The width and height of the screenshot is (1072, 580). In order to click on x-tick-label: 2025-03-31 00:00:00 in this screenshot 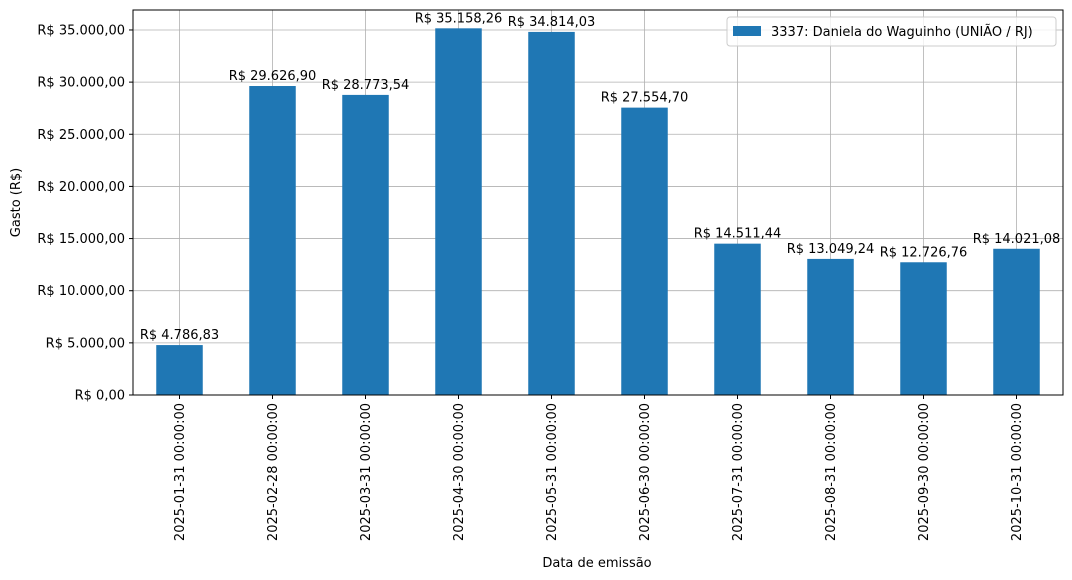, I will do `click(366, 472)`.